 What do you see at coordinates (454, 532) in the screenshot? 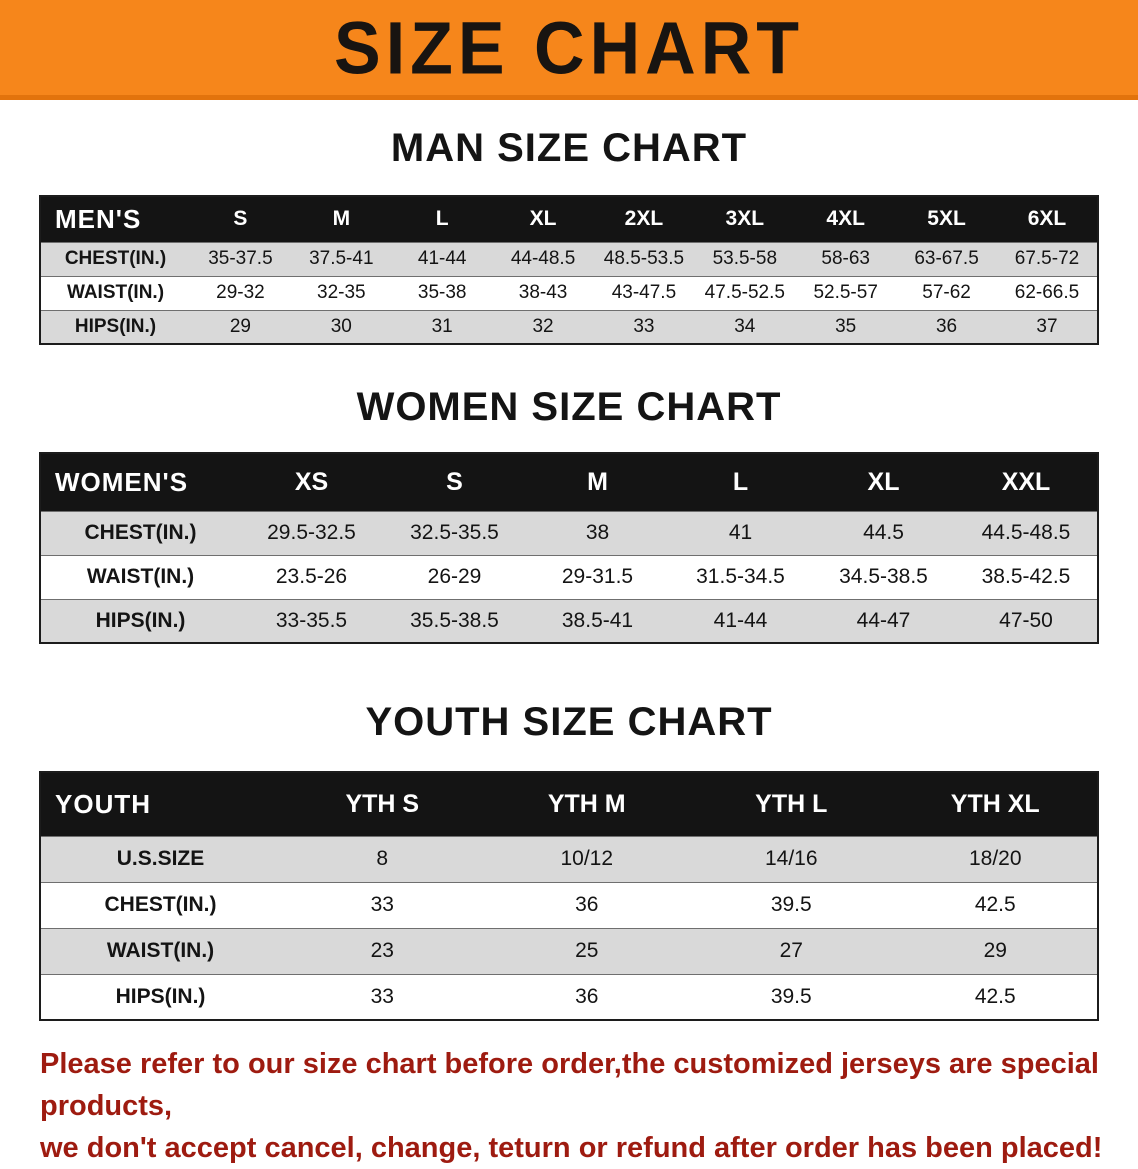
I see `size-value: 32.5-35.5` at bounding box center [454, 532].